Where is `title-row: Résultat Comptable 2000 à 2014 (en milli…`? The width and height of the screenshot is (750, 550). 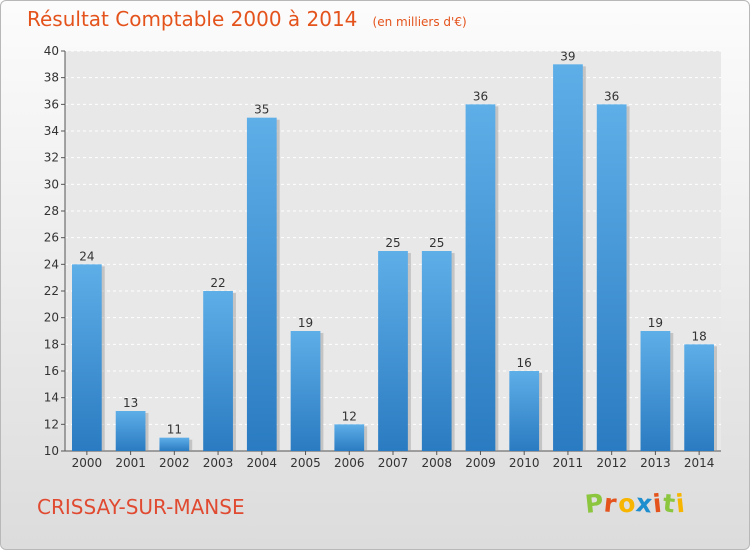
title-row: Résultat Comptable 2000 à 2014 (en milli… is located at coordinates (247, 19).